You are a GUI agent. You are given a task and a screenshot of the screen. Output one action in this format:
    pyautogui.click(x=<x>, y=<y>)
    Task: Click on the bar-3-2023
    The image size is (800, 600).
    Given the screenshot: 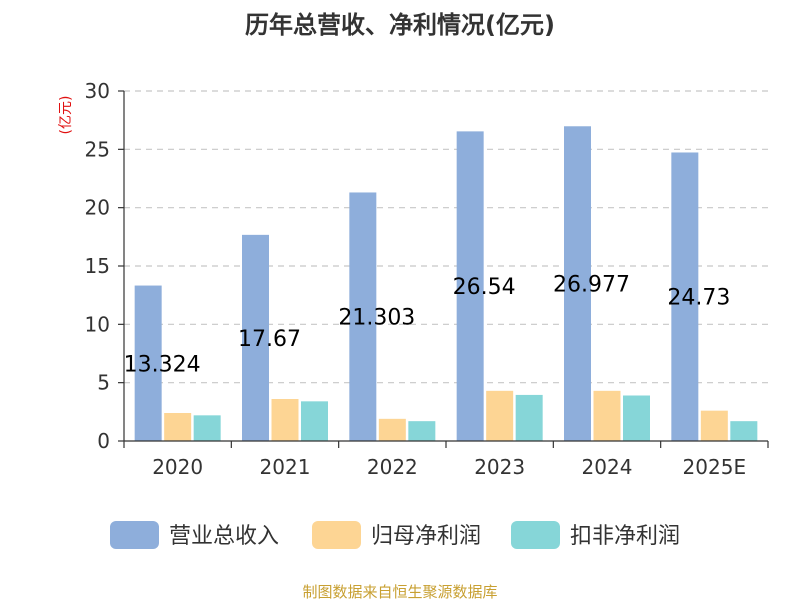 What is the action you would take?
    pyautogui.click(x=529, y=417)
    